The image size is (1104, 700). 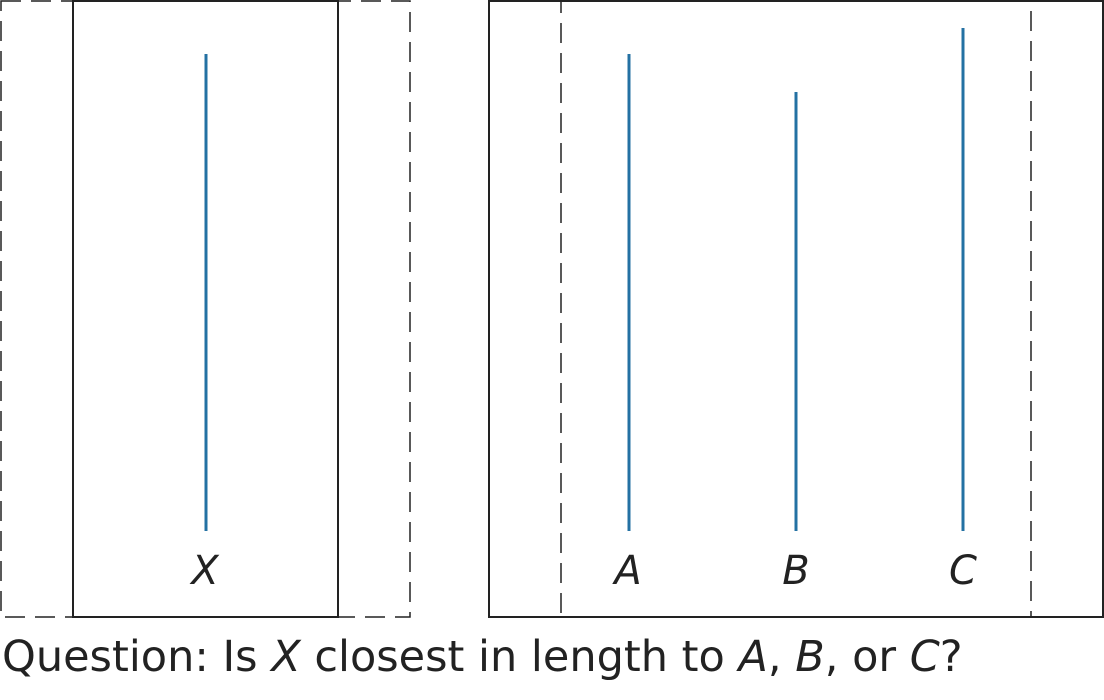 What do you see at coordinates (781, 657) in the screenshot?
I see `question-sep: ,` at bounding box center [781, 657].